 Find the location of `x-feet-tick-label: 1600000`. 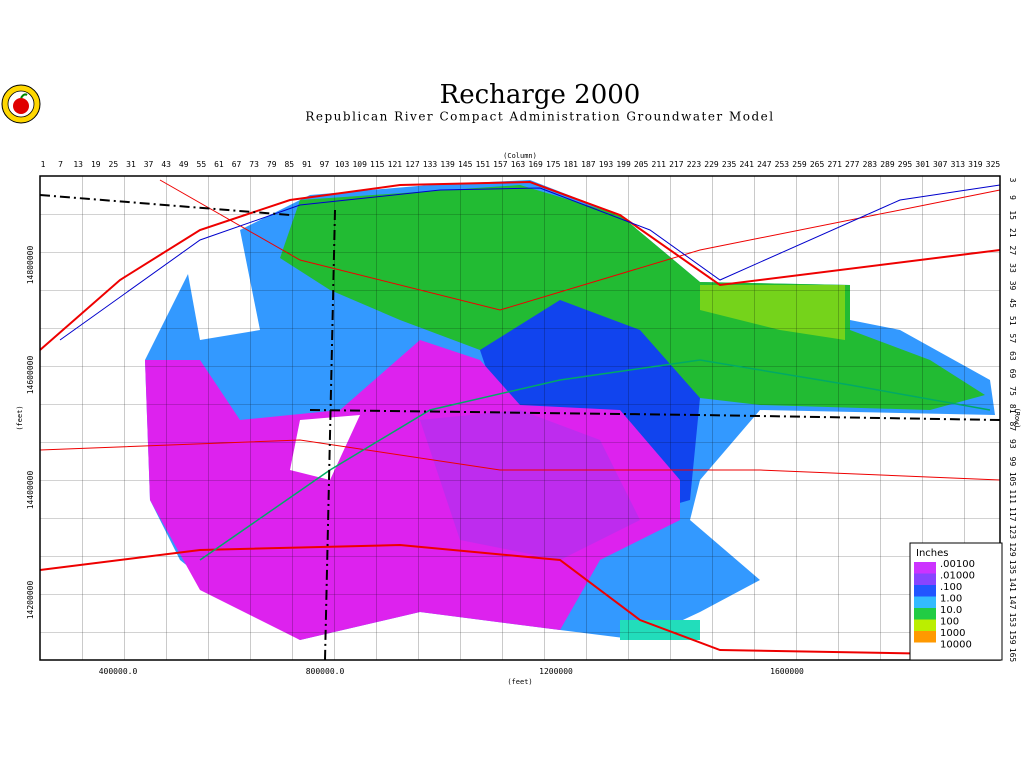

x-feet-tick-label: 1600000 is located at coordinates (787, 671).